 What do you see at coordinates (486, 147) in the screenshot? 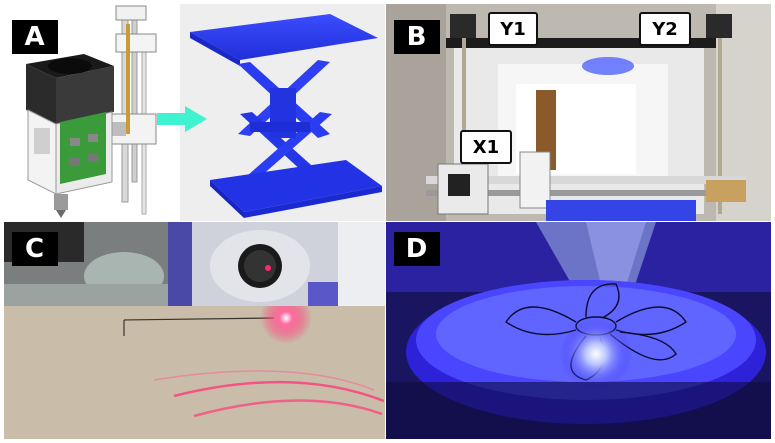
I see `axis-label-x1: X1` at bounding box center [486, 147].